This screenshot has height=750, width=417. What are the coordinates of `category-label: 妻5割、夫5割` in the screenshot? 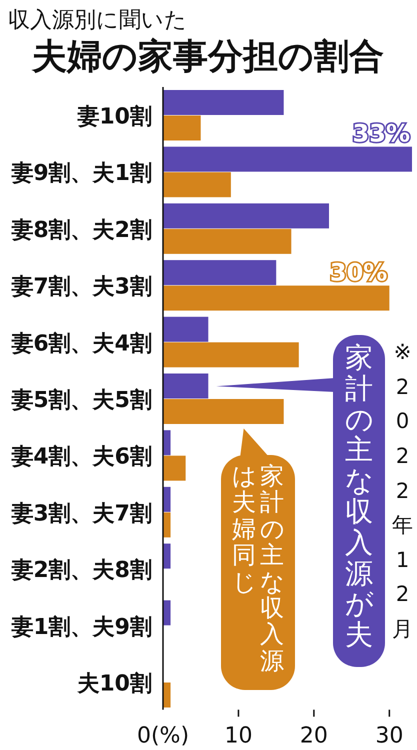 It's located at (81, 400).